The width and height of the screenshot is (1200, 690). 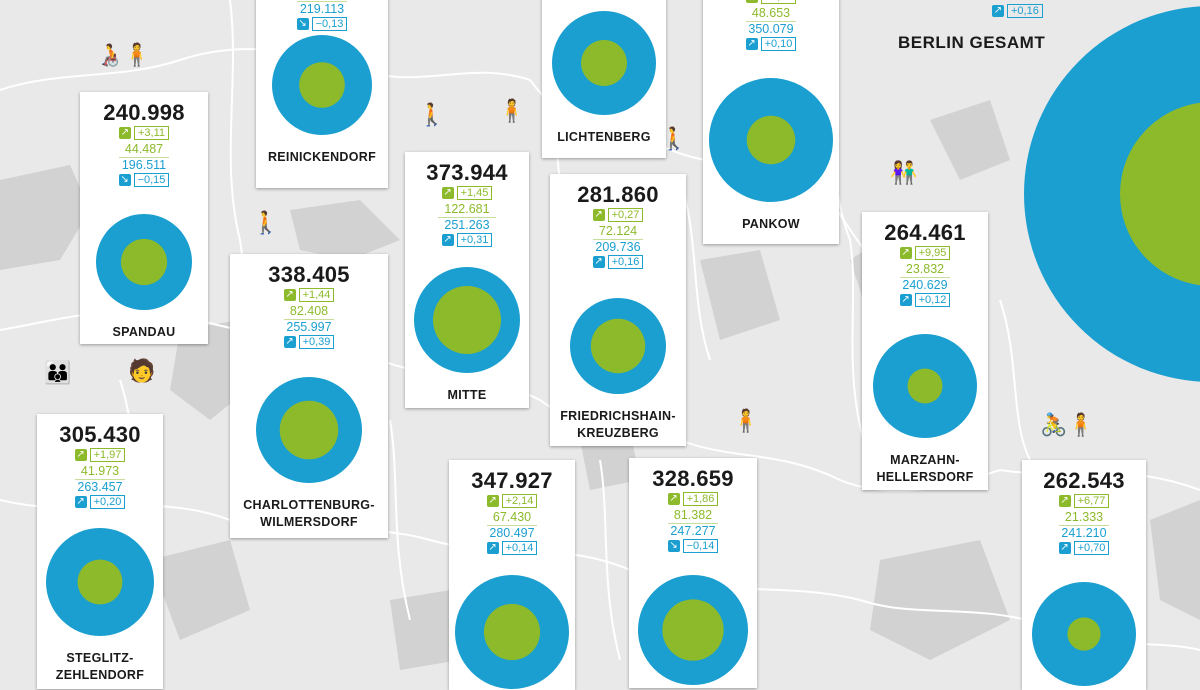 What do you see at coordinates (144, 150) in the screenshot?
I see `value-a: 44.487` at bounding box center [144, 150].